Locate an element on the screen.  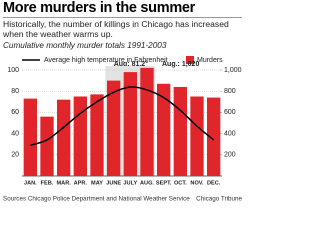
title-rule is located at coordinates (122, 17).